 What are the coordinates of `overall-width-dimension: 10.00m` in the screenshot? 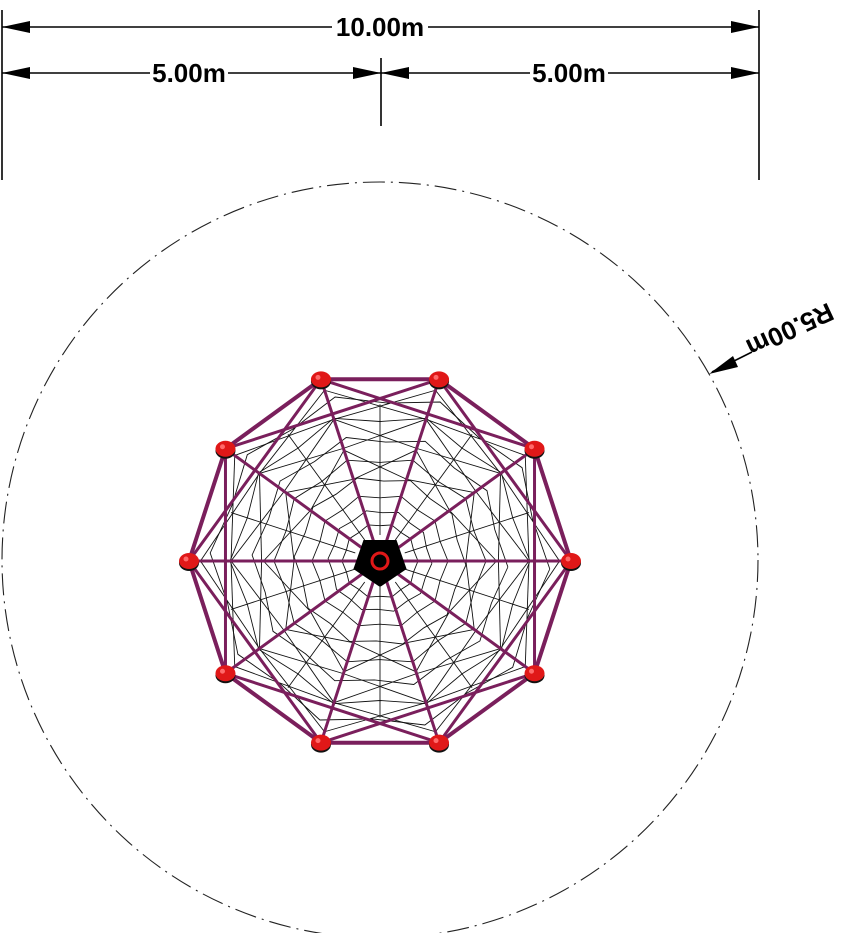 It's located at (380, 27).